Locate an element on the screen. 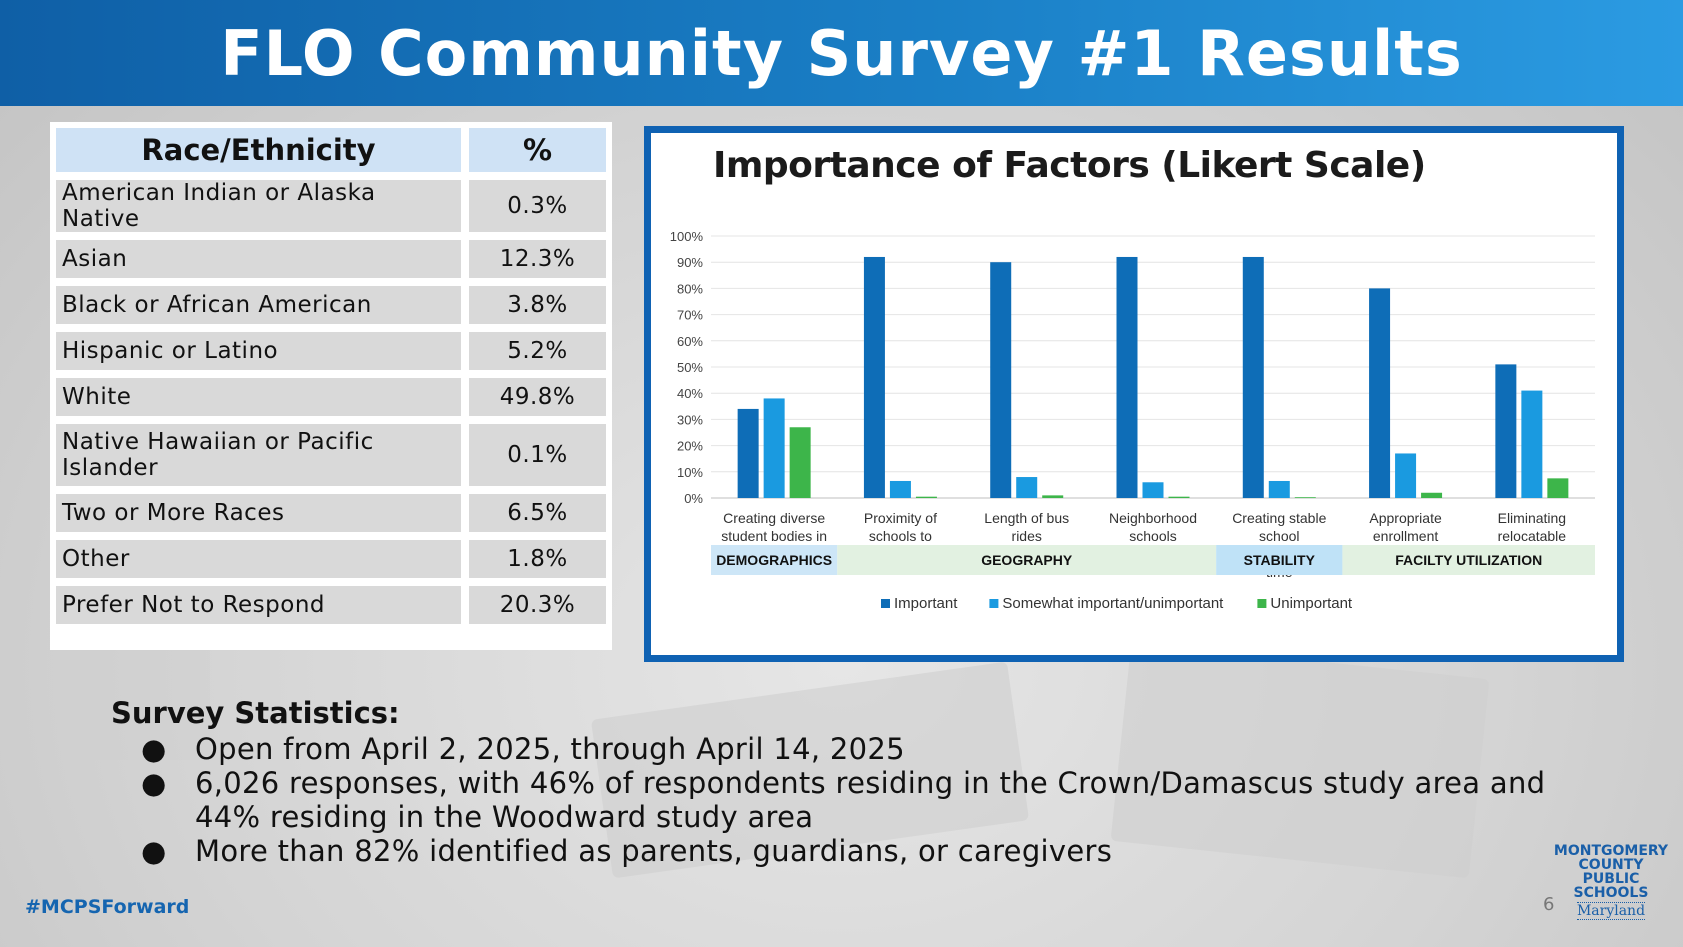  table-header-row: Race/Ethnicity % is located at coordinates (331, 150).